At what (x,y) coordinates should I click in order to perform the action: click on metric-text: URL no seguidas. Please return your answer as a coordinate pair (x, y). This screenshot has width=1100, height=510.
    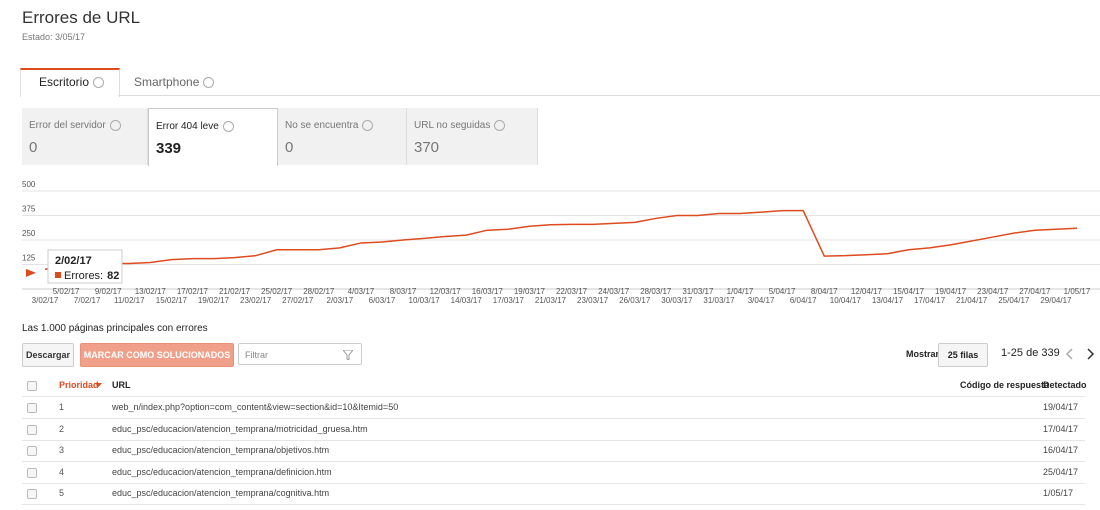
    Looking at the image, I should click on (452, 126).